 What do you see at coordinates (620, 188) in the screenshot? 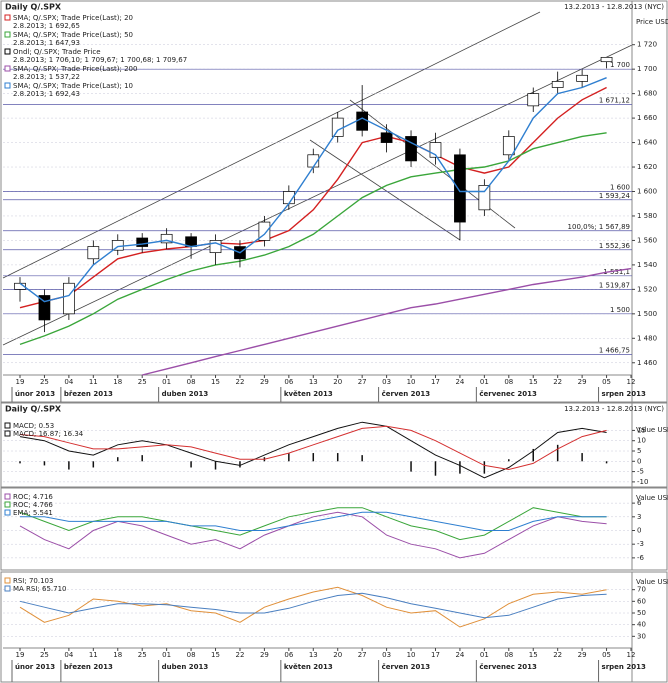
I see `level-label: 1 600` at bounding box center [620, 188].